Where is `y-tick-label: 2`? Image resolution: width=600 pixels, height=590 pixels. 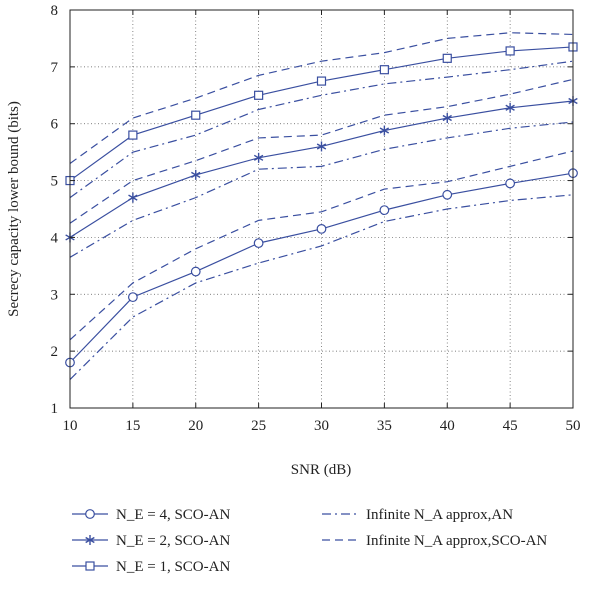
y-tick-label: 2 is located at coordinates (55, 352).